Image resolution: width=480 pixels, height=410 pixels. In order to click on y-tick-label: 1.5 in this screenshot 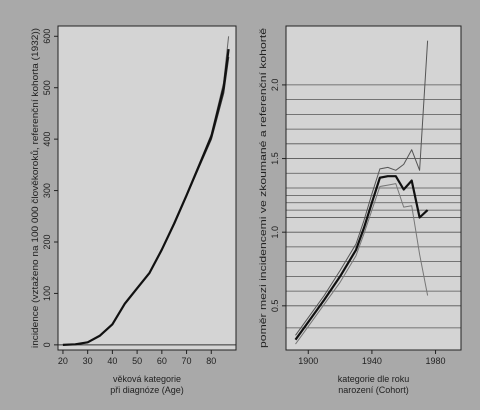, I will do `click(275, 158)`.